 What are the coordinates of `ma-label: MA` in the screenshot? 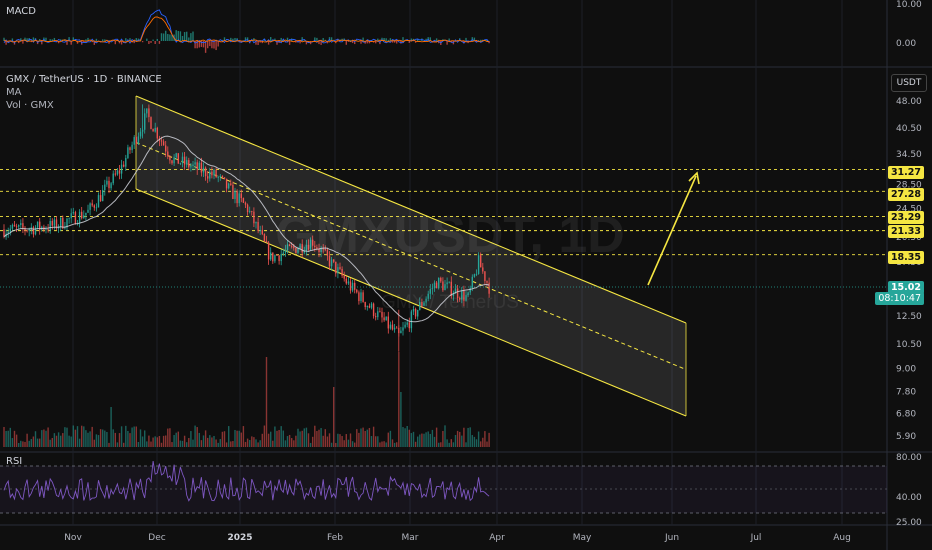 It's located at (14, 92).